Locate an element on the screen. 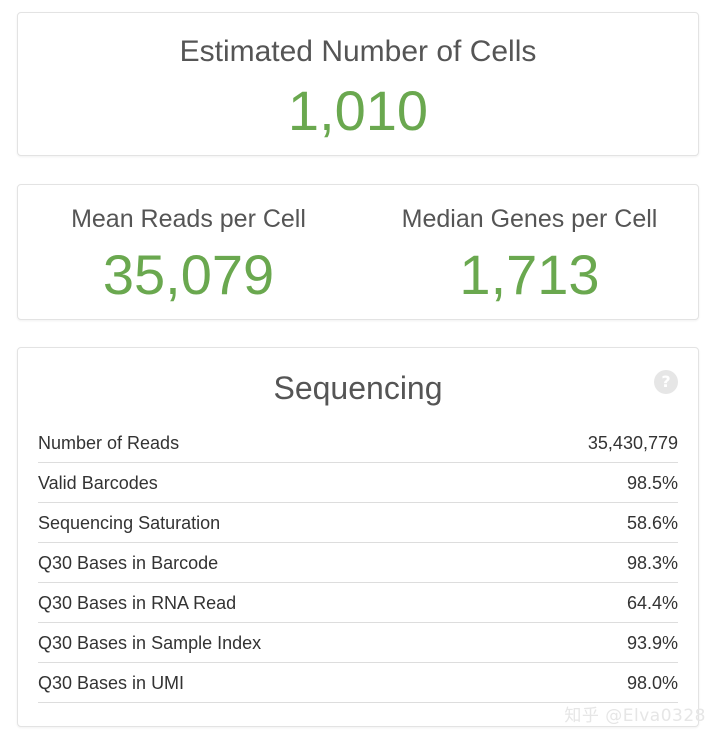 This screenshot has height=744, width=720. table-row: Valid Barcodes 98.5% is located at coordinates (358, 483).